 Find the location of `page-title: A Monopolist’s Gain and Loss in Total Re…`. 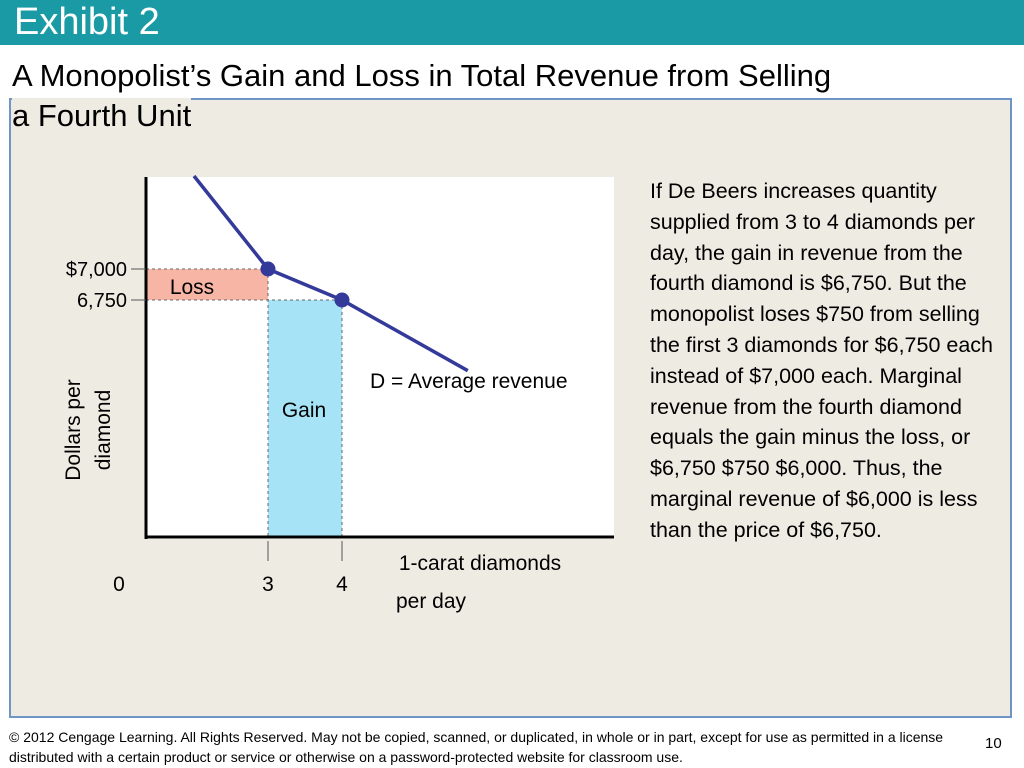

page-title: A Monopolist’s Gain and Loss in Total Re… is located at coordinates (512, 96).